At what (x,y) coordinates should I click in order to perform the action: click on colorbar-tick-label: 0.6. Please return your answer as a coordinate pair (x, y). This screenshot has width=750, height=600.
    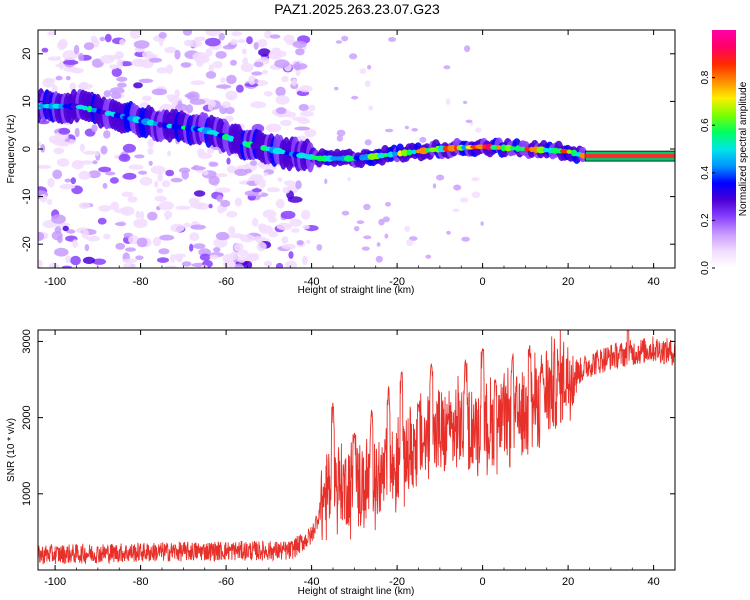
    Looking at the image, I should click on (705, 125).